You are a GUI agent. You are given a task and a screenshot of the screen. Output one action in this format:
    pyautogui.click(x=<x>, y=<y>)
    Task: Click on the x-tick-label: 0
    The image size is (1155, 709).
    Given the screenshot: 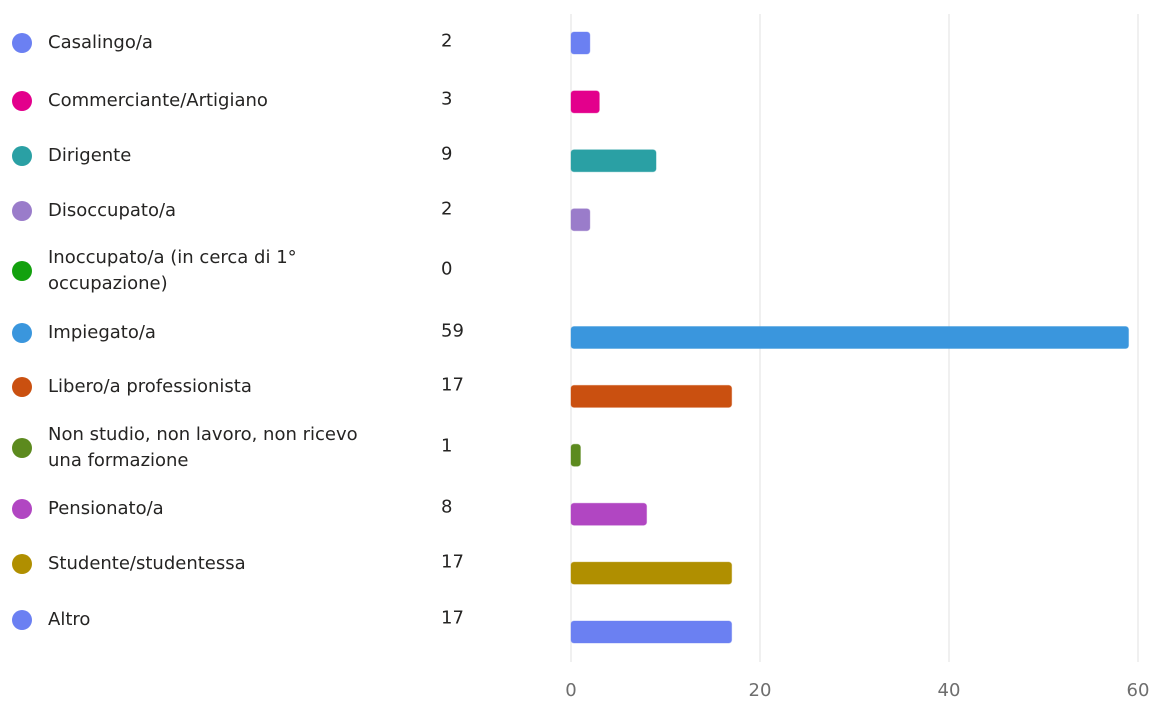 What is the action you would take?
    pyautogui.click(x=570, y=690)
    